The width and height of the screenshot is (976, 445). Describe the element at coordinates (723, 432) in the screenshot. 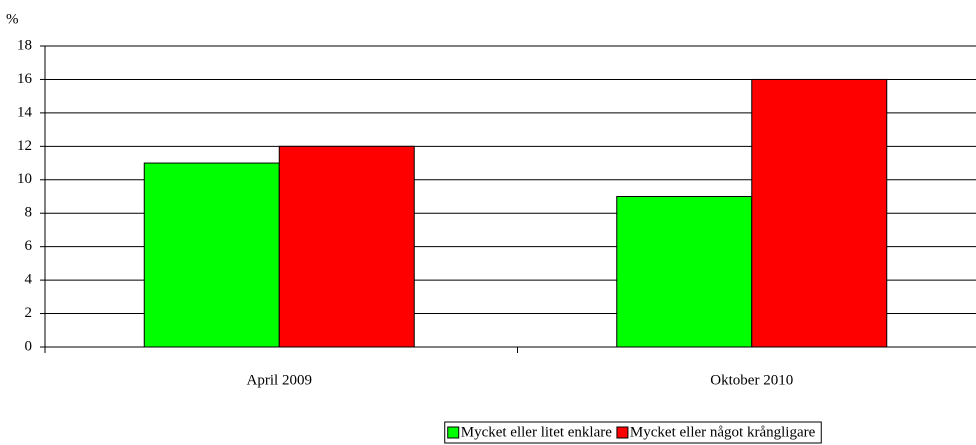

I see `legend-label: Mycket eller något krångligare` at that location.